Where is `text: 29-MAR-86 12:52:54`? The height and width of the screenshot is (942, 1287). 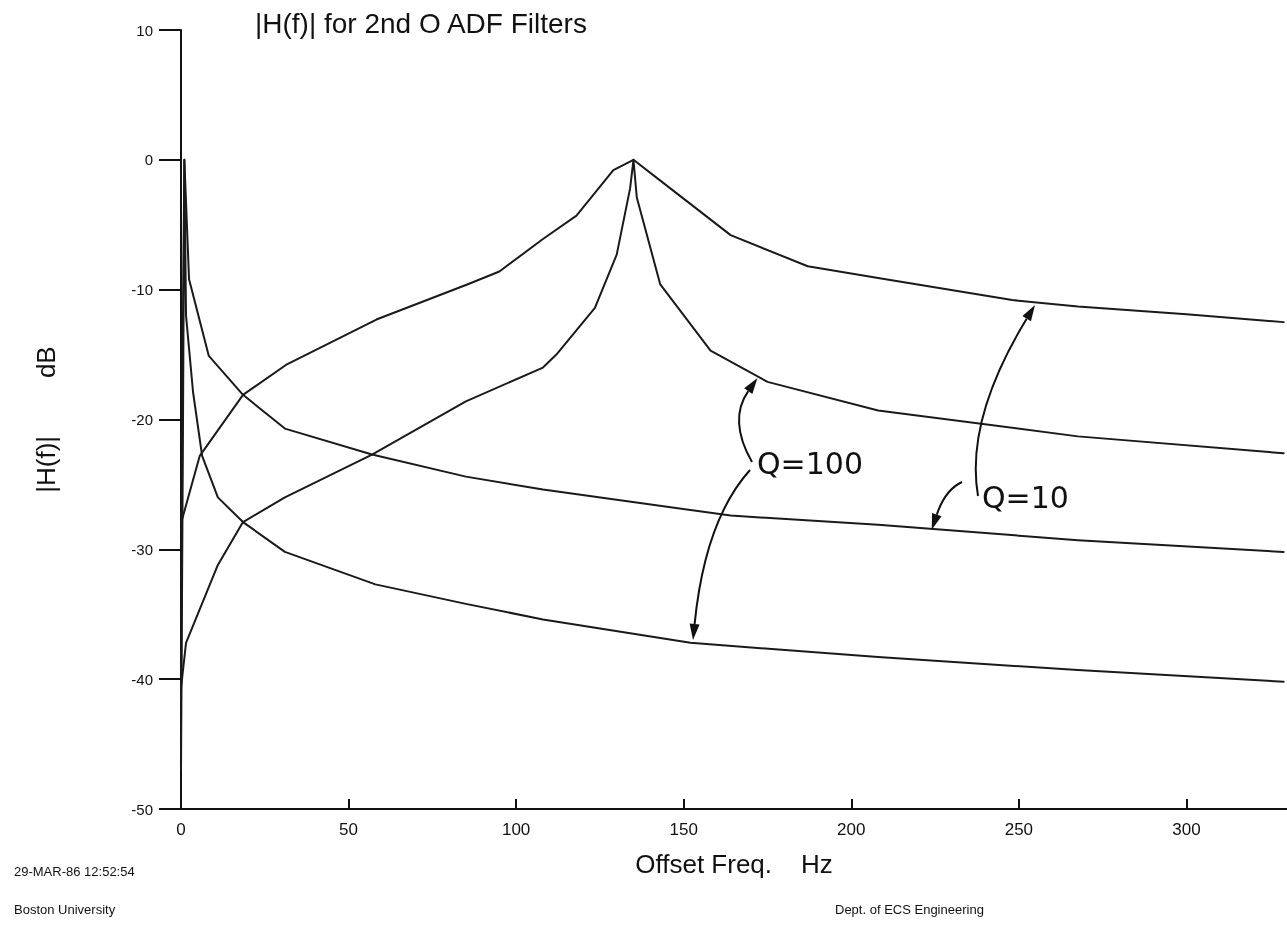
text: 29-MAR-86 12:52:54 is located at coordinates (74, 871).